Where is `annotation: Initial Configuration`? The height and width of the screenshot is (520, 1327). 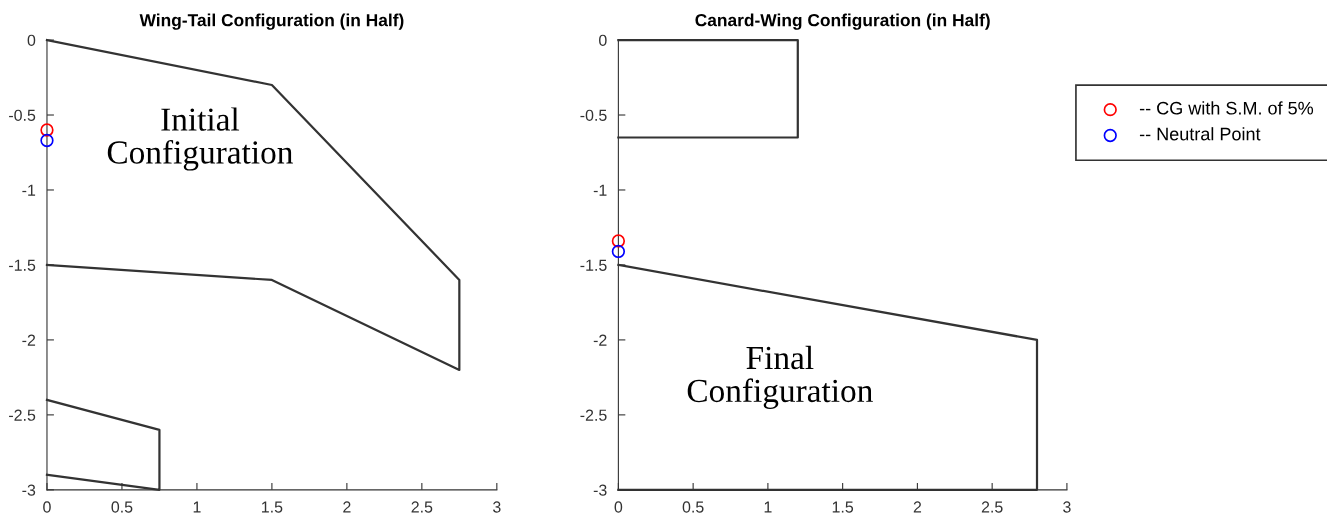 annotation: Initial Configuration is located at coordinates (200, 139).